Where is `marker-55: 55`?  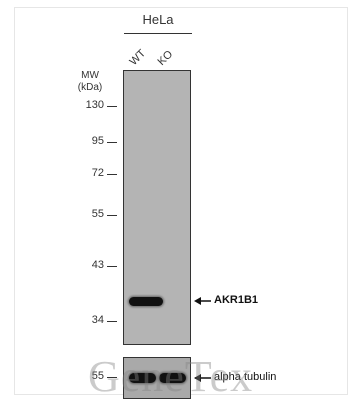 marker-55: 55 is located at coordinates (97, 214).